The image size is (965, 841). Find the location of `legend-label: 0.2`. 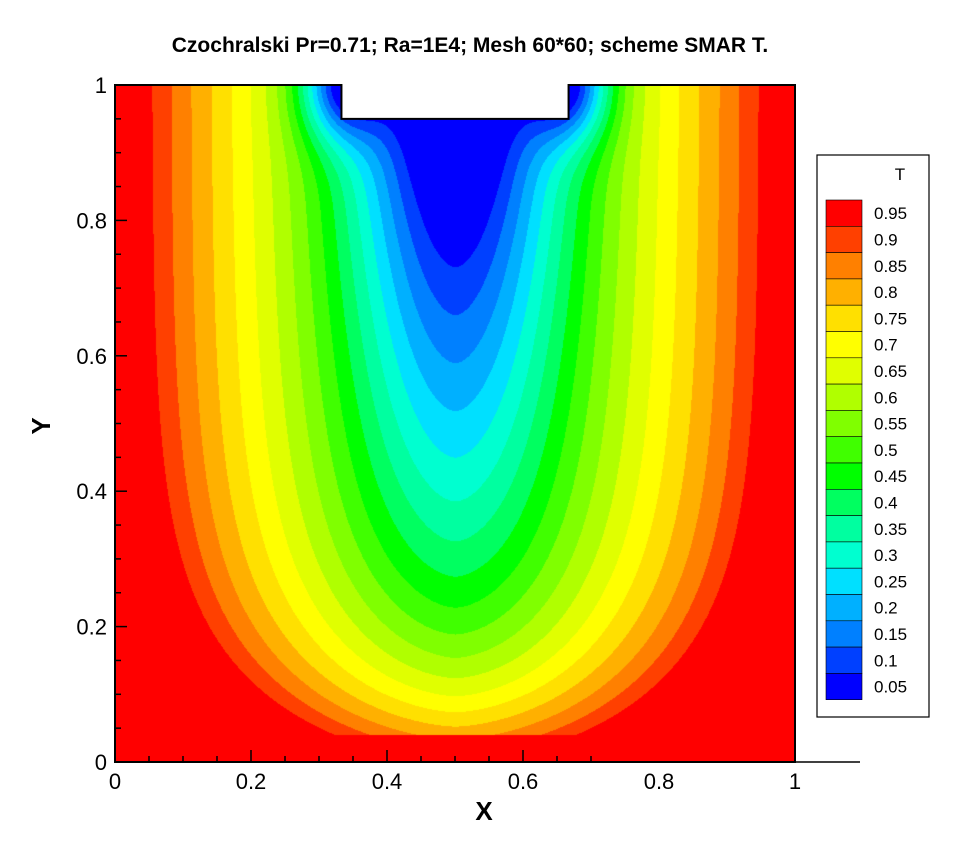

legend-label: 0.2 is located at coordinates (886, 608).